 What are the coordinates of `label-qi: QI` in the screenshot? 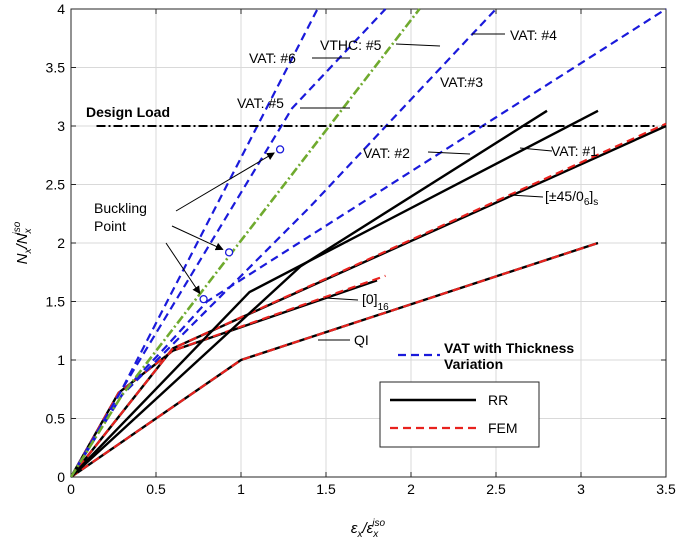 It's located at (361, 340).